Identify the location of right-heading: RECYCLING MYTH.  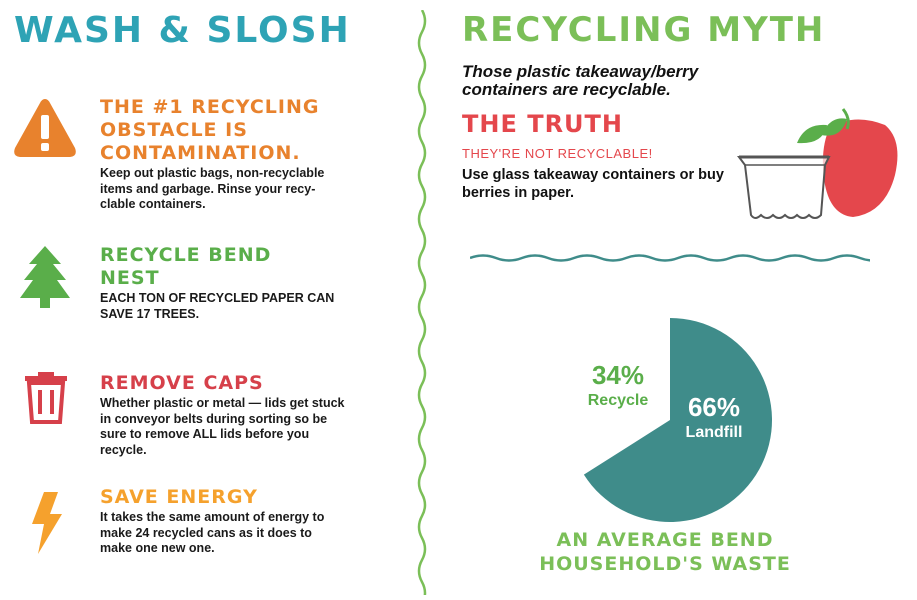
(644, 30).